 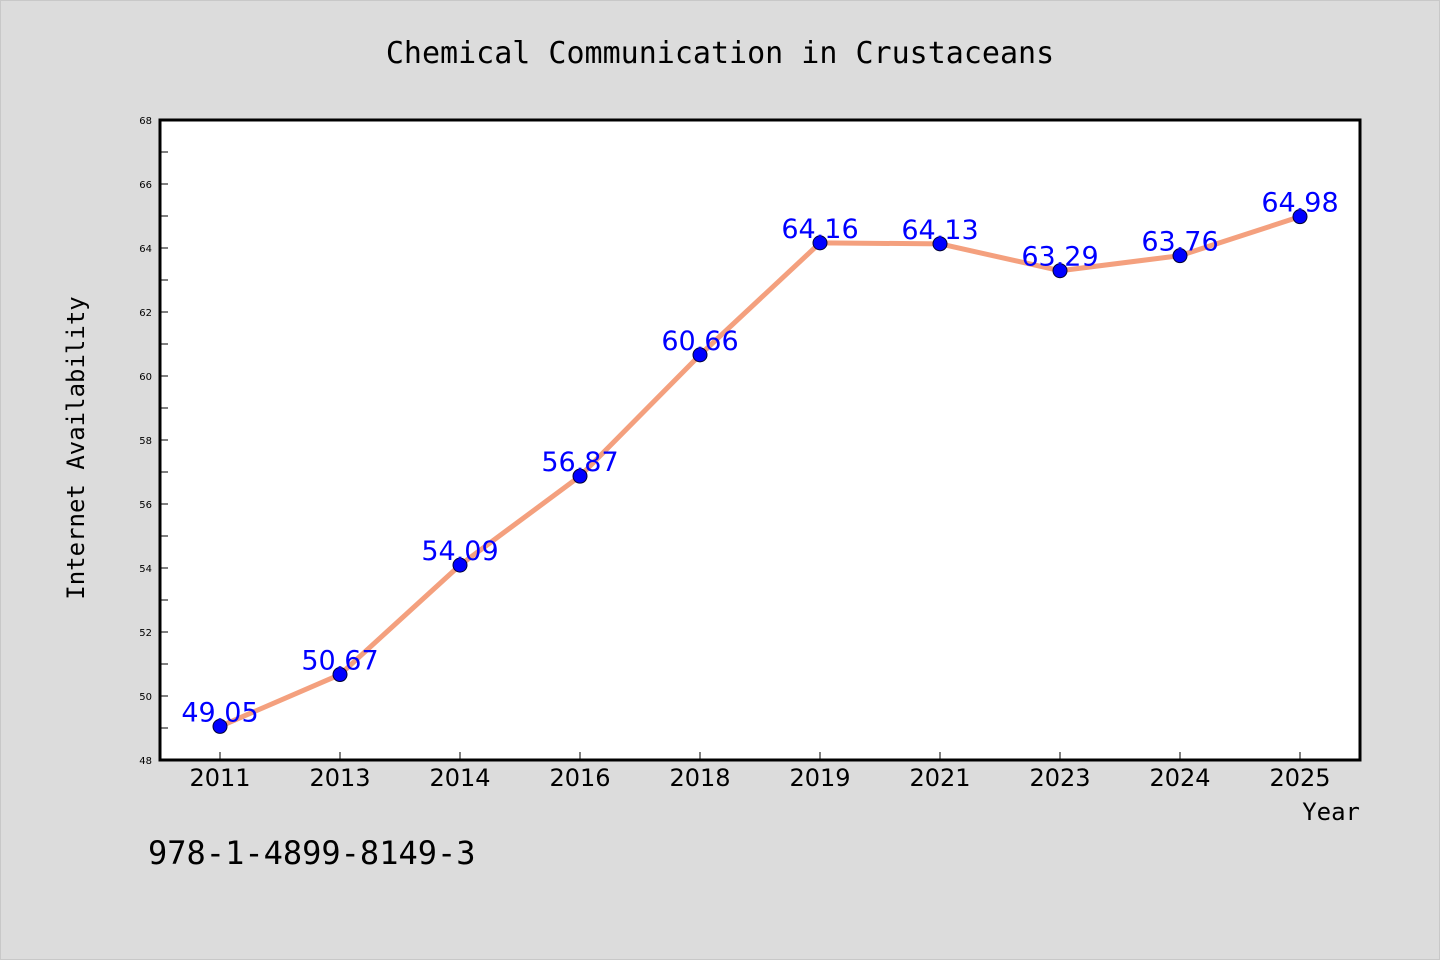 I want to click on x-tick-label: 2016, so click(x=579, y=778).